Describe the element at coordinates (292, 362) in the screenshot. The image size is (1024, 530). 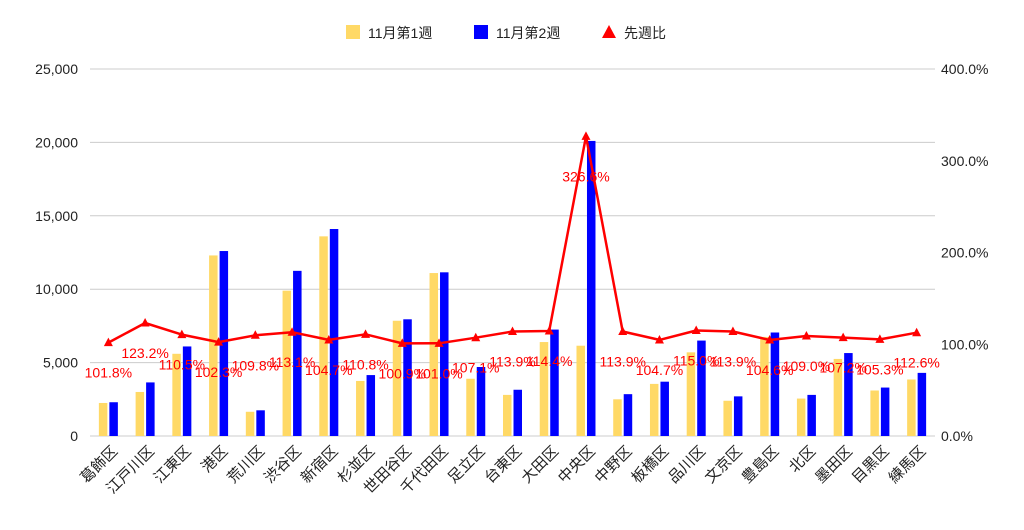
I see `ratio-data-label: 113.1%` at that location.